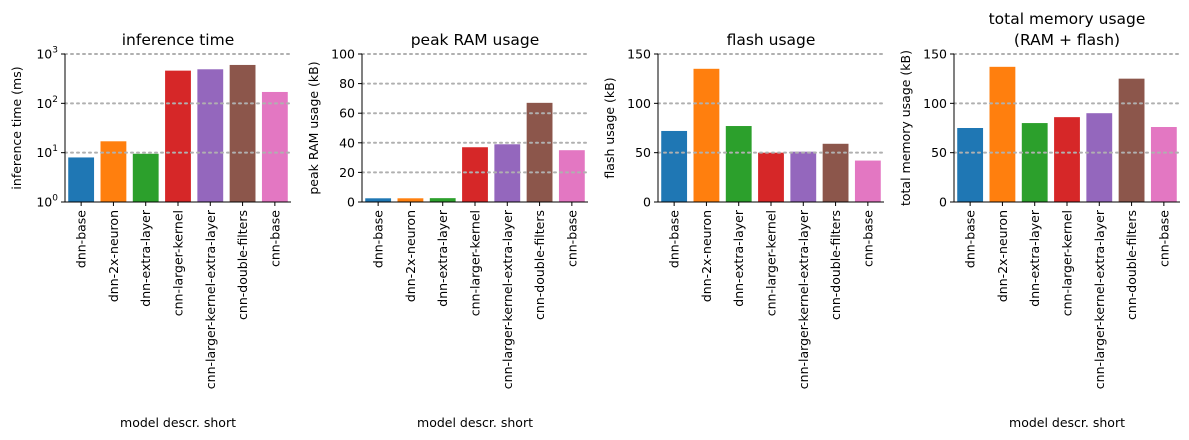 The width and height of the screenshot is (1189, 440). Describe the element at coordinates (347, 172) in the screenshot. I see `y-tick-label: 20` at that location.